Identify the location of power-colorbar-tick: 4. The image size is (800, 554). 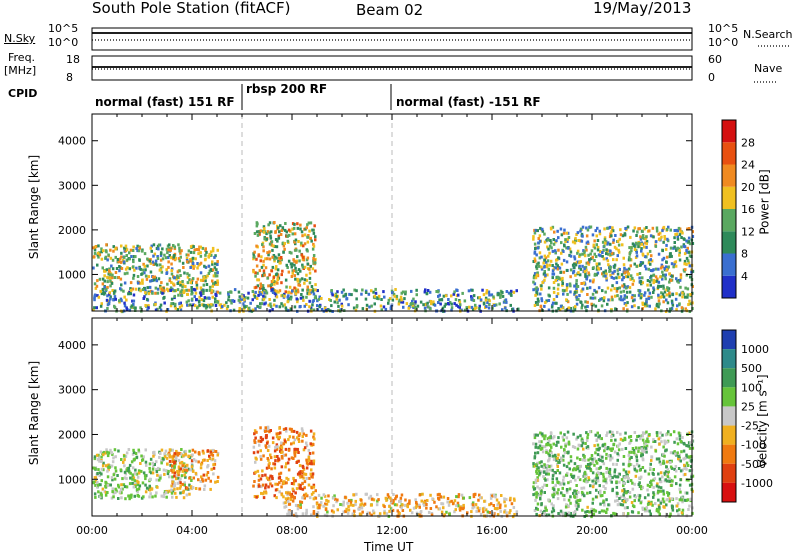
(744, 276).